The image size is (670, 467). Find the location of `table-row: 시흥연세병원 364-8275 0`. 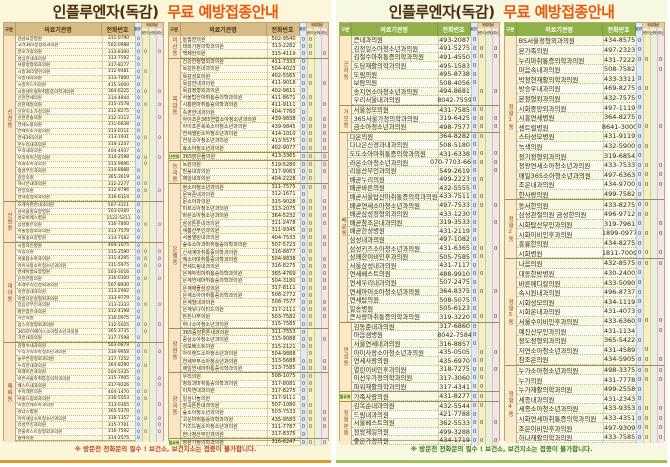

table-row: 시흥연세병원 364-8275 0 is located at coordinates (590, 117).